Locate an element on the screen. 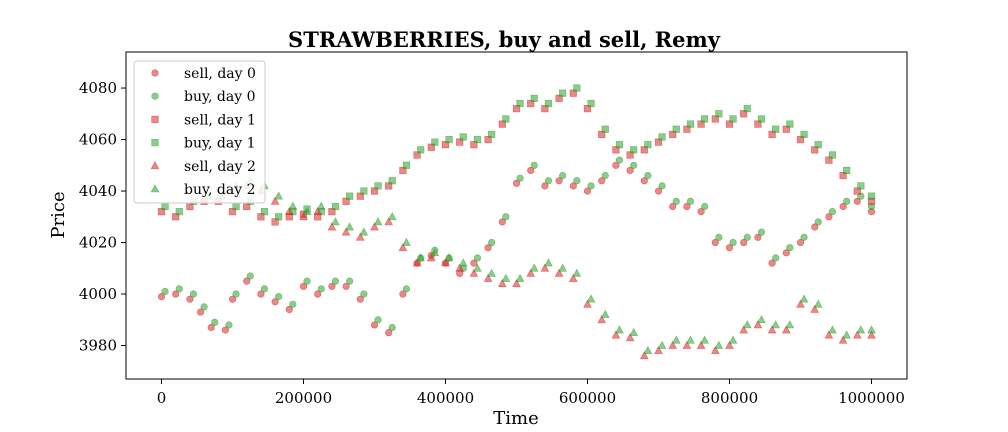 The width and height of the screenshot is (1008, 432). legend-item: buy, day 0 is located at coordinates (203, 97).